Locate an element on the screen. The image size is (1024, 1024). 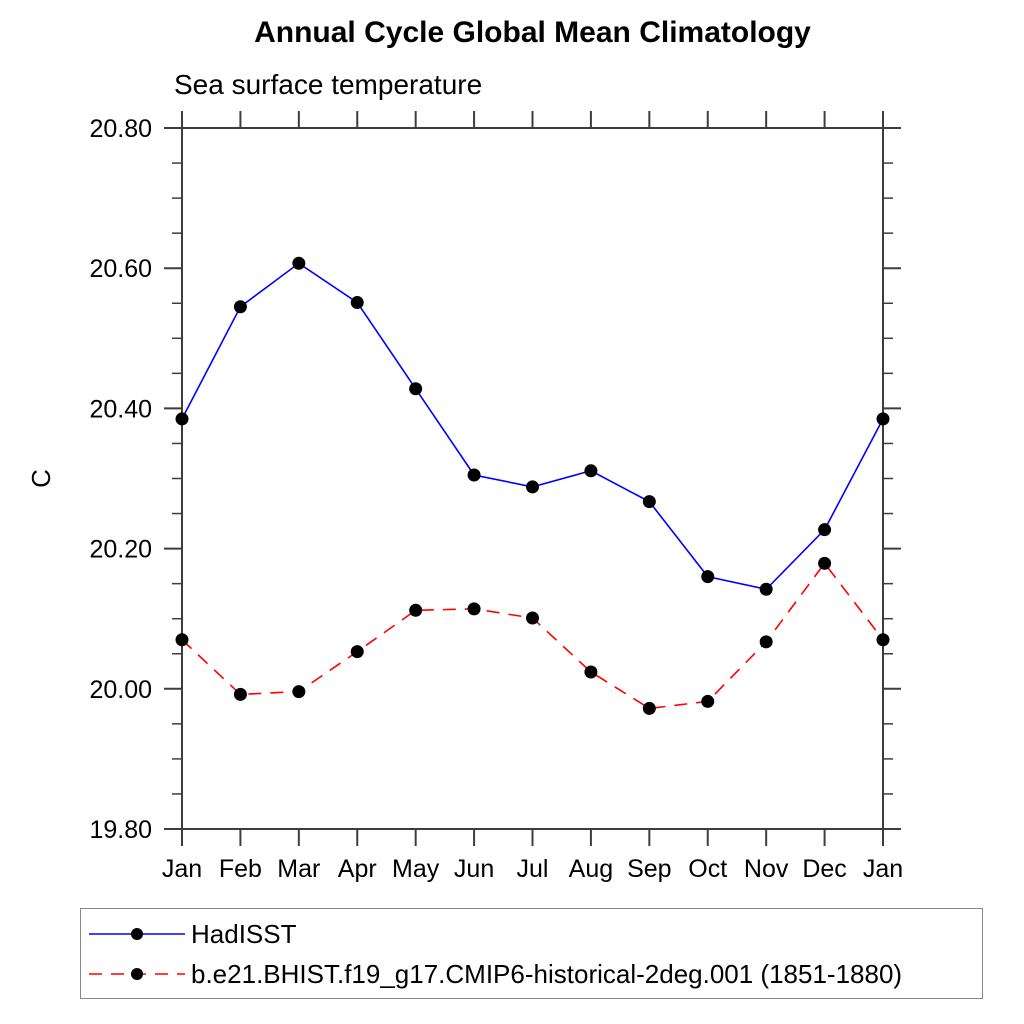
legend-item-hadisst: HadISST is located at coordinates (534, 934).